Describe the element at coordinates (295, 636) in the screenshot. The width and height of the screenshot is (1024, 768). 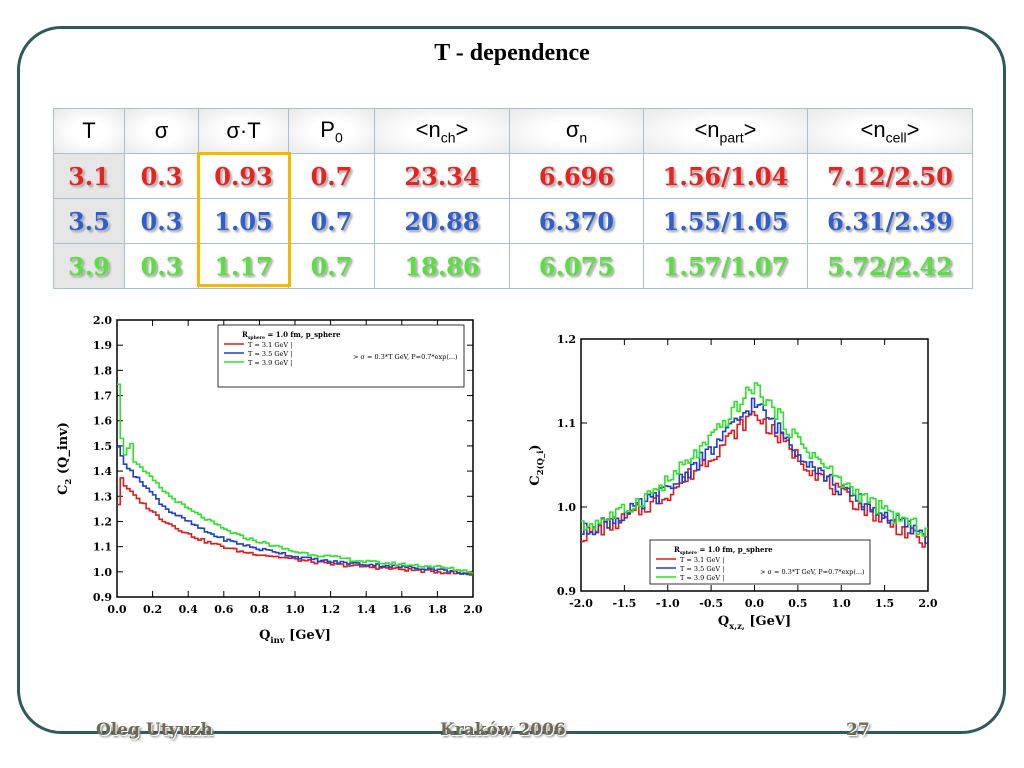
I see `x-axis-label: Qinv [GeV]` at that location.